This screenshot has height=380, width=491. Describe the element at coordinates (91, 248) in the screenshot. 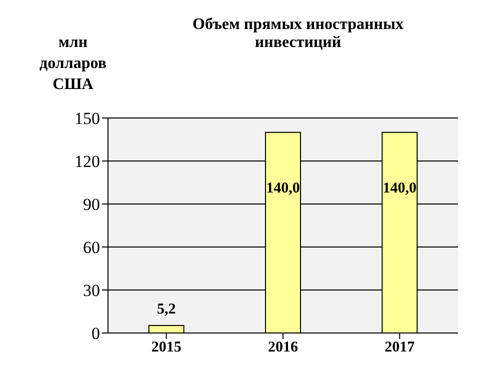

I see `y-tick-label: 60` at that location.